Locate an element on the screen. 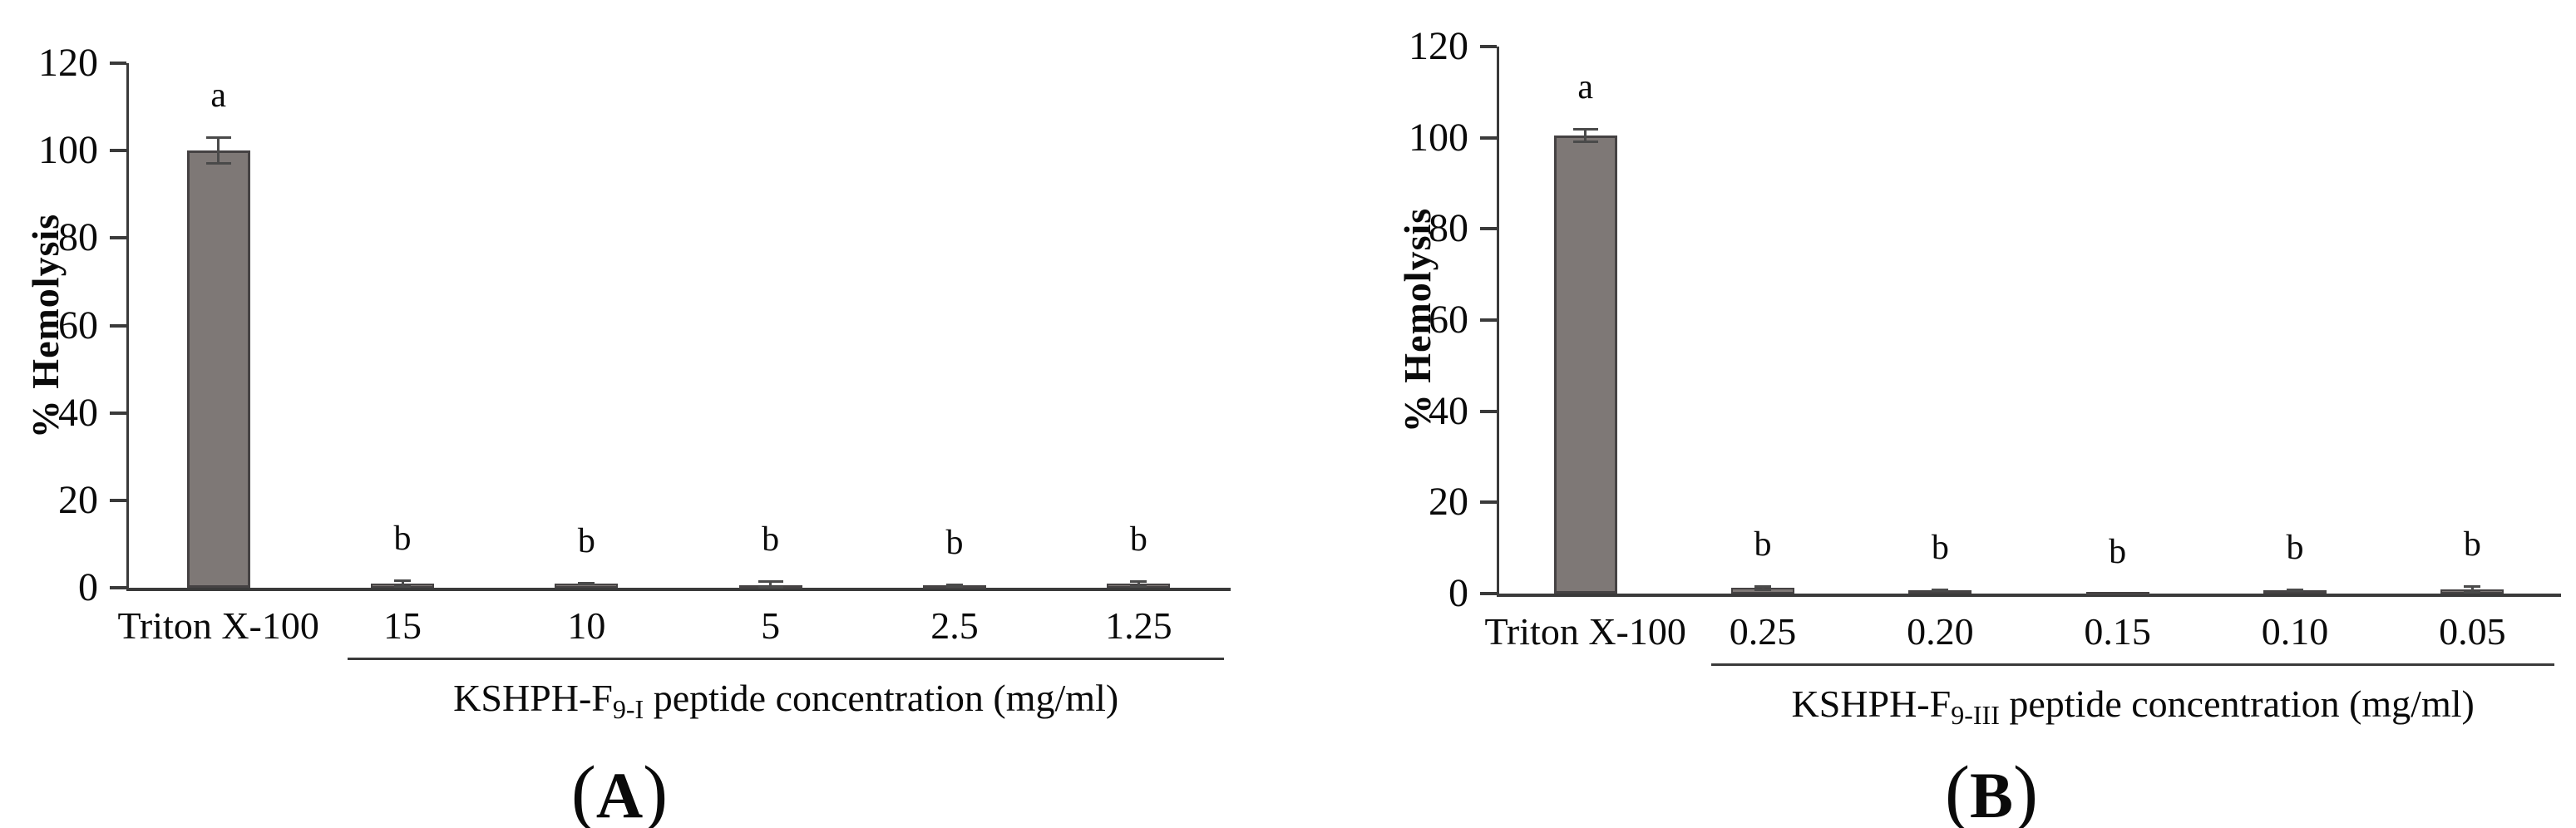 Image resolution: width=2576 pixels, height=828 pixels. panel-label-letter: A is located at coordinates (619, 793).